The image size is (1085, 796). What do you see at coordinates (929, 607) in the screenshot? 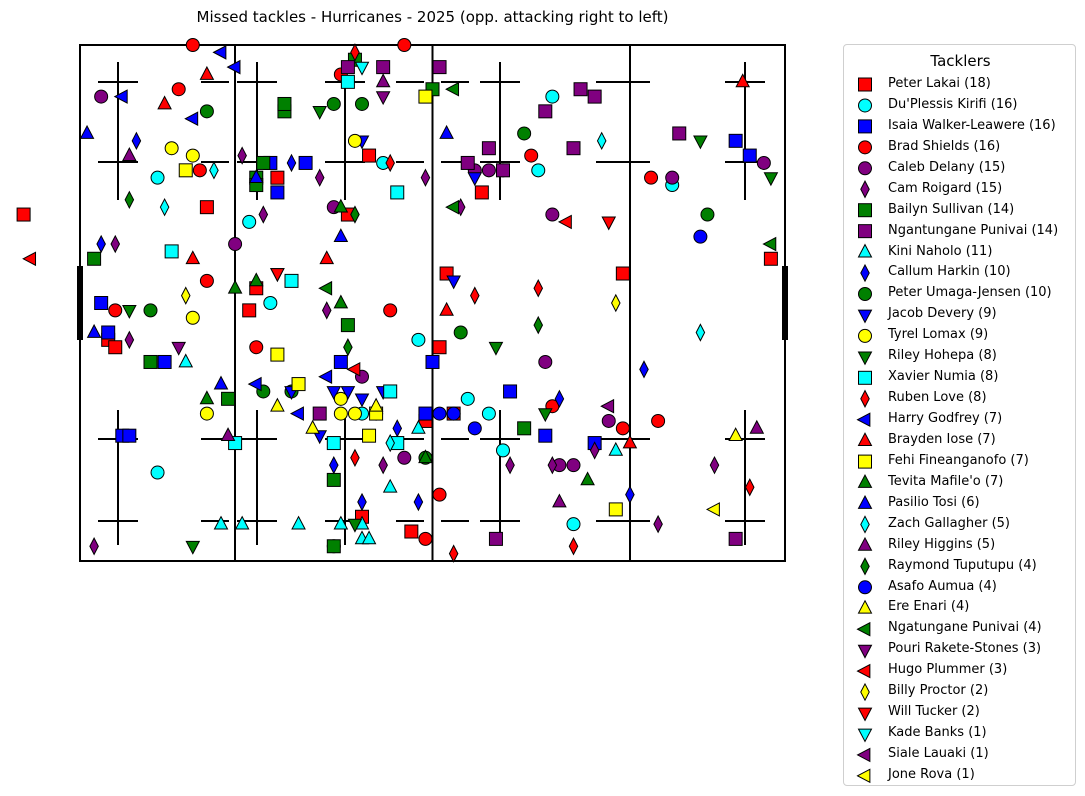
I see `legend-entry-25: Ere Enari (4)` at bounding box center [929, 607].